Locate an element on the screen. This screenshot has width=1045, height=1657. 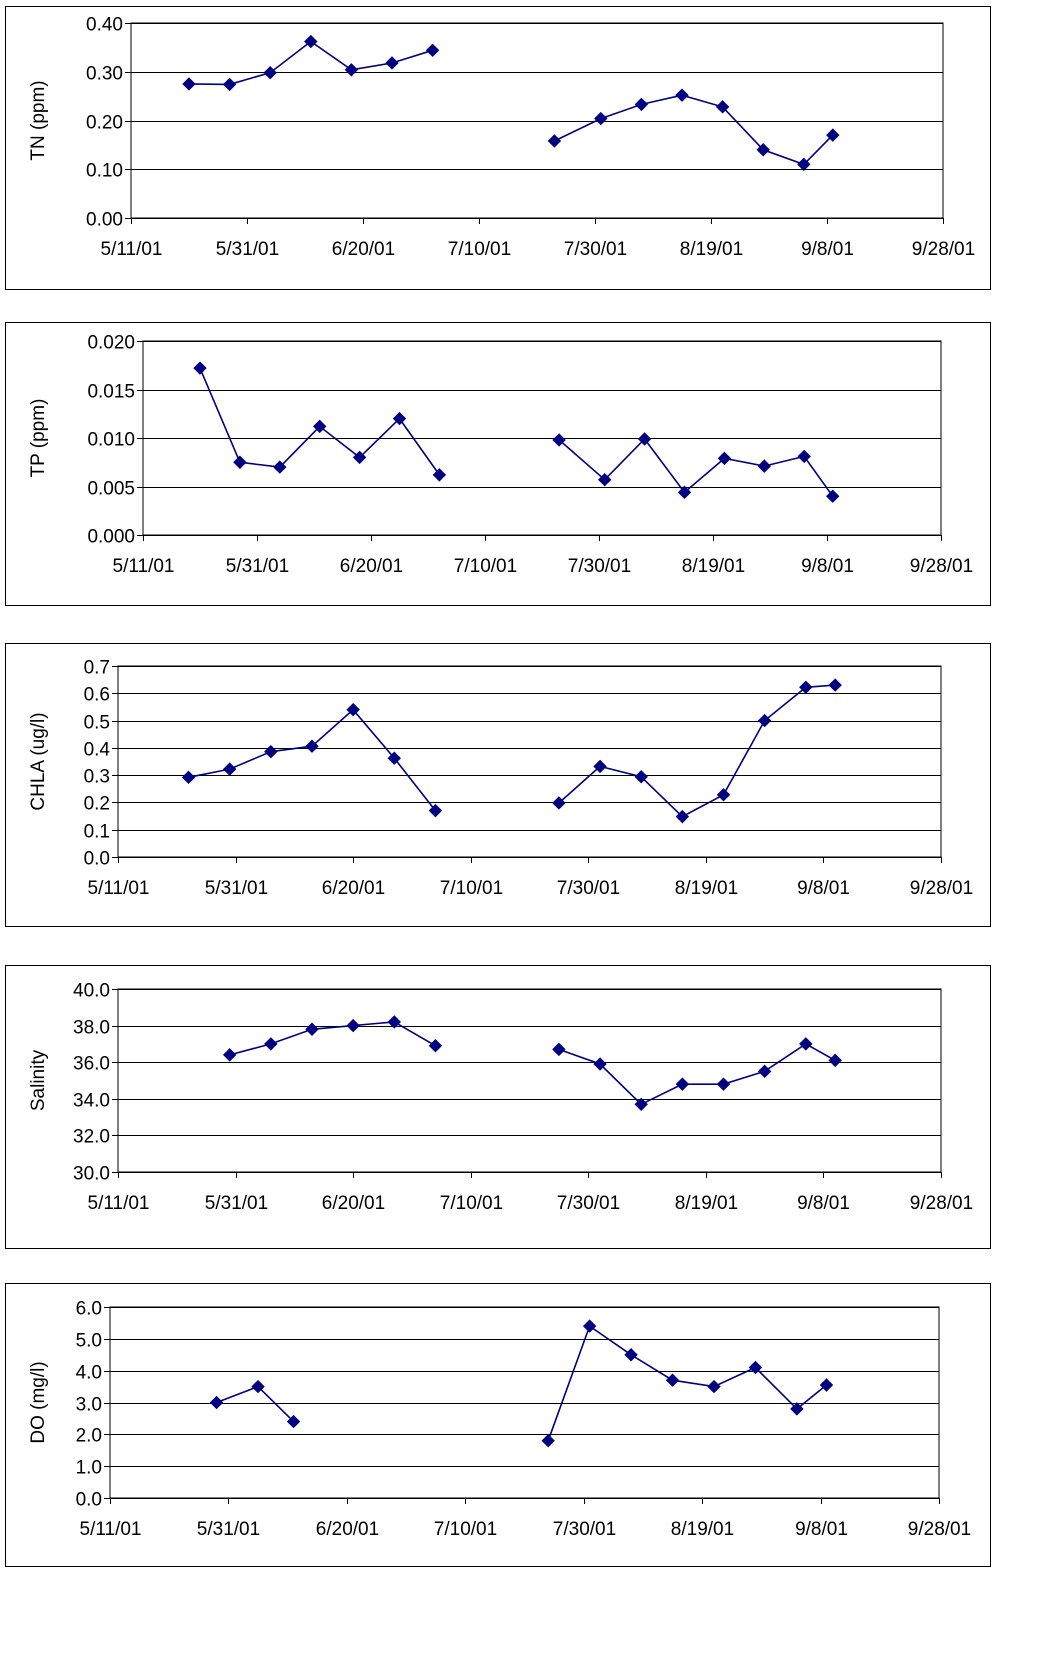
tn-x-tick-label: 9/28/01 is located at coordinates (943, 249).